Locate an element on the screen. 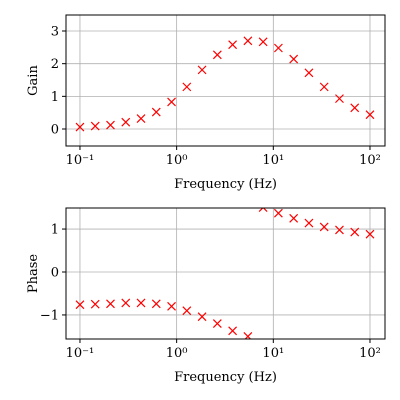 Image resolution: width=400 pixels, height=400 pixels. y-axis-label: Gain is located at coordinates (33, 80).